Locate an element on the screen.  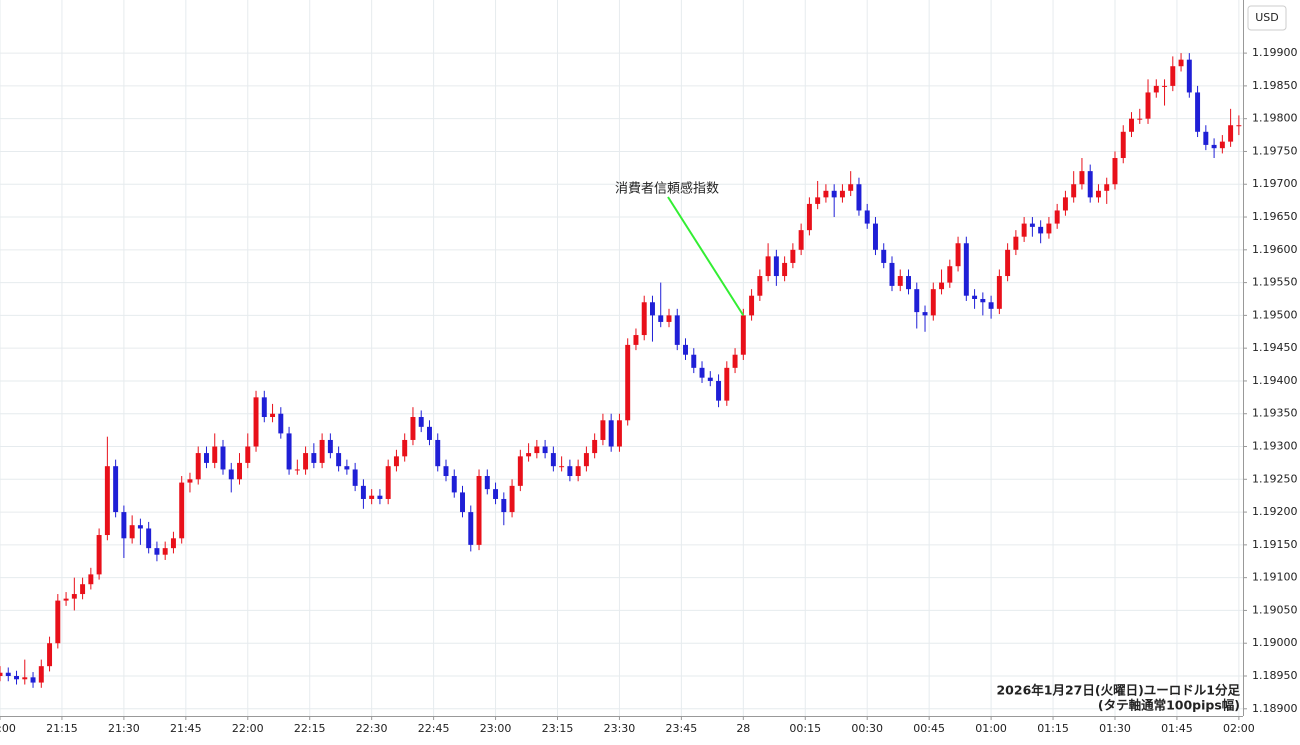
y-tick-label: 1.19150 is located at coordinates (1275, 544).